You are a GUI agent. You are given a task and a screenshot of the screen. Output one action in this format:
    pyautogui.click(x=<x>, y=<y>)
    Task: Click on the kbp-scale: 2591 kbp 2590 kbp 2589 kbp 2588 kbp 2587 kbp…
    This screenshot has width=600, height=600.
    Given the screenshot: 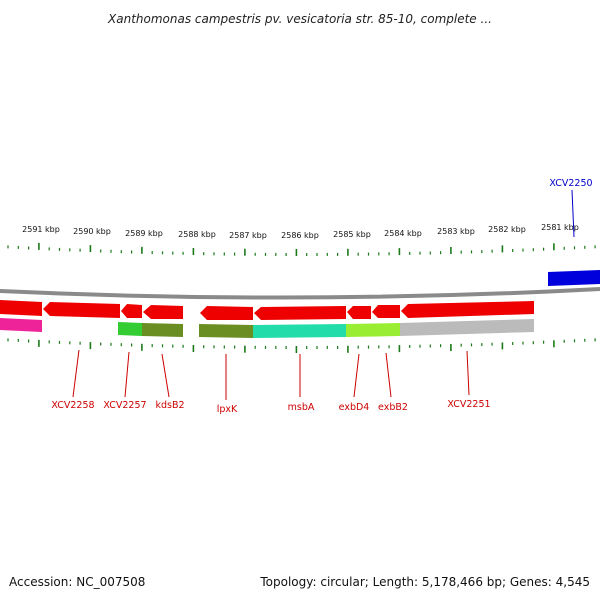 What is the action you would take?
    pyautogui.click(x=300, y=231)
    